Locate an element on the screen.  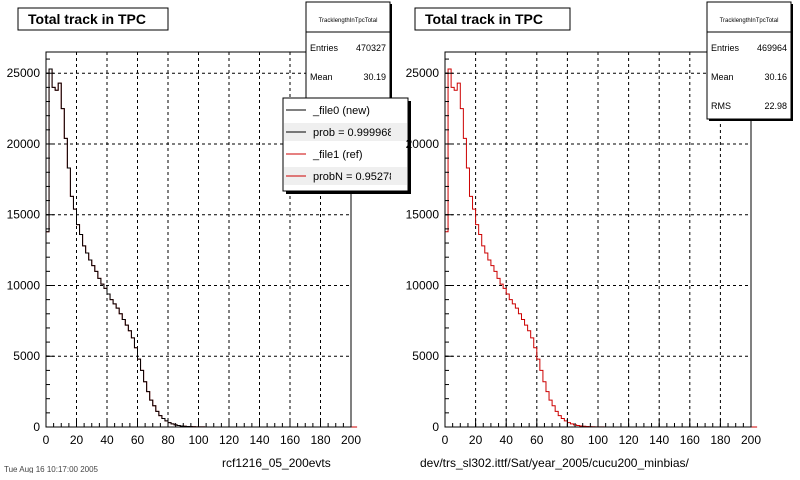
left-x-caption: rcf1216_05_200evts is located at coordinates (276, 463).